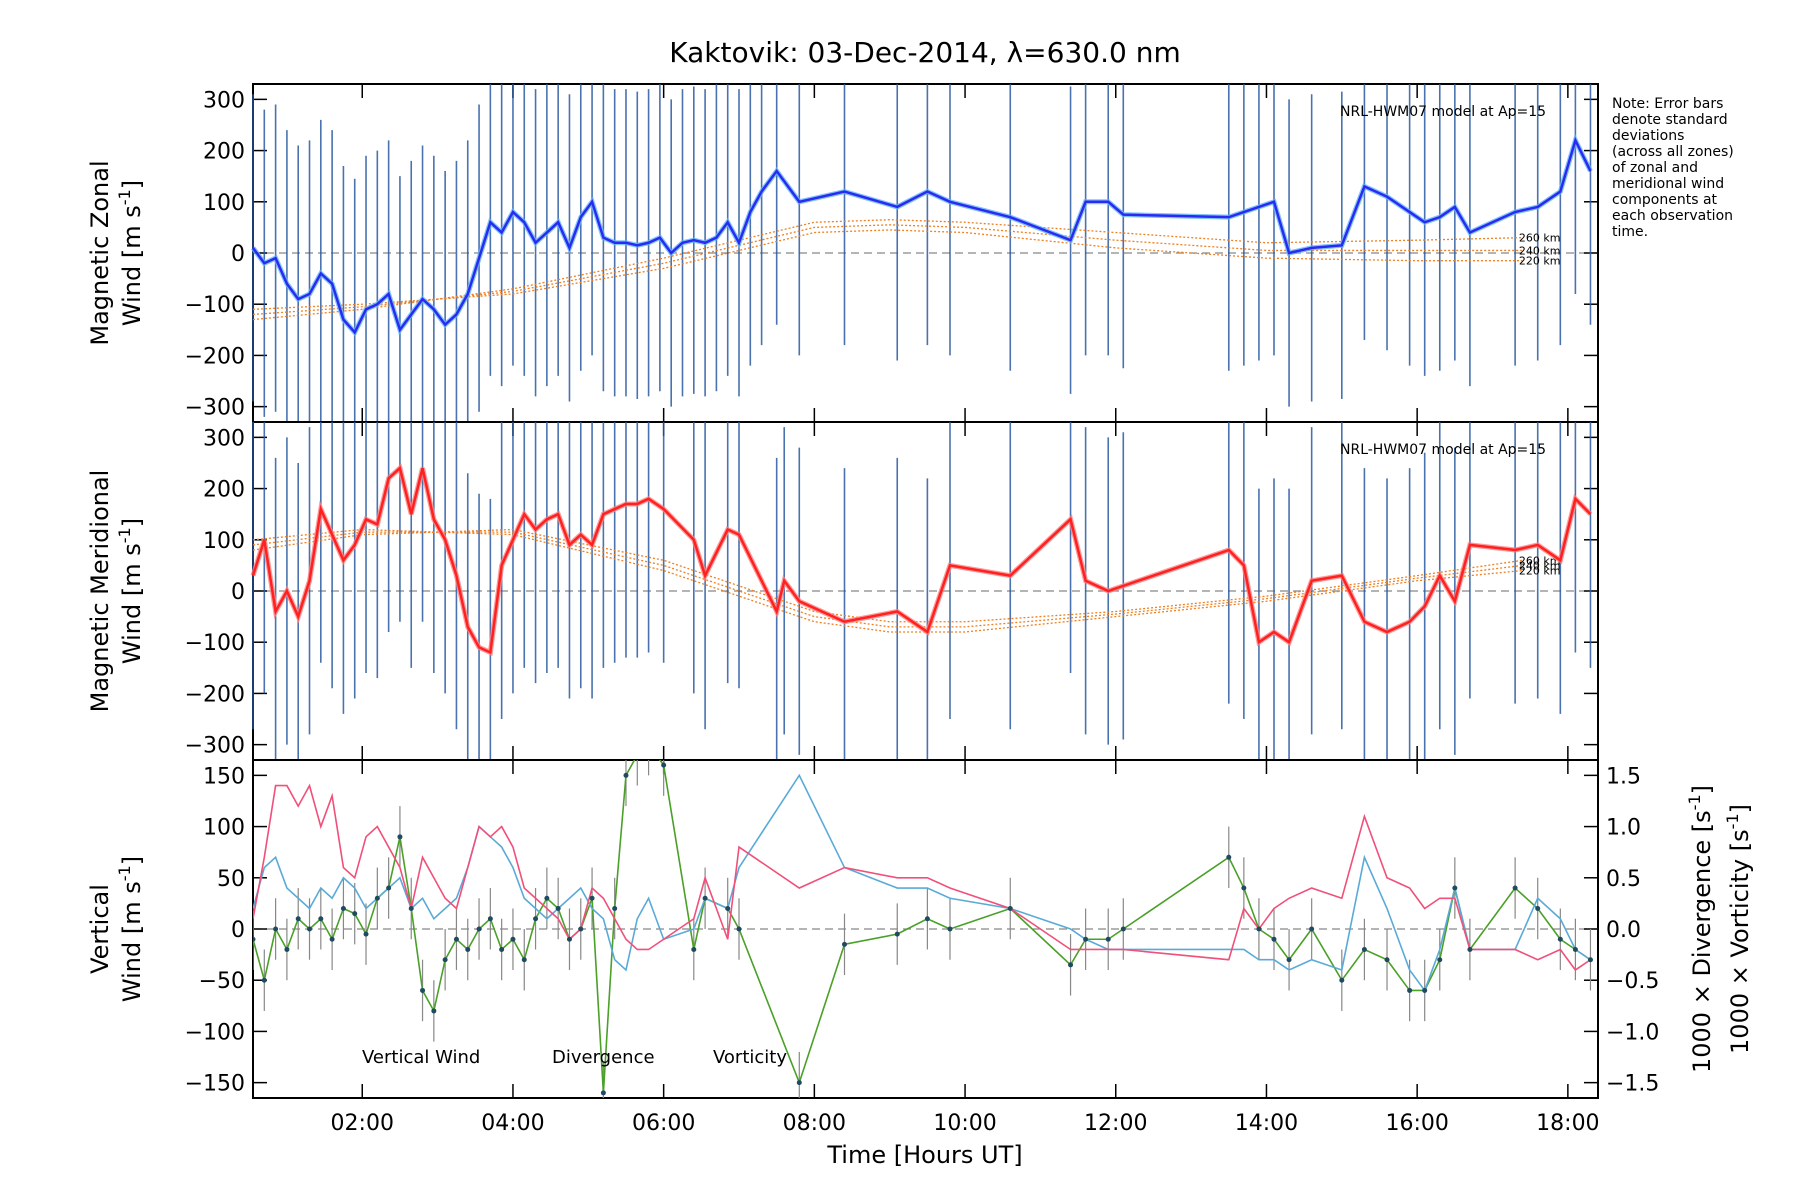 This screenshot has width=1800, height=1200. What do you see at coordinates (100, 252) in the screenshot?
I see `y-axis-label: Magnetic Zonal` at bounding box center [100, 252].